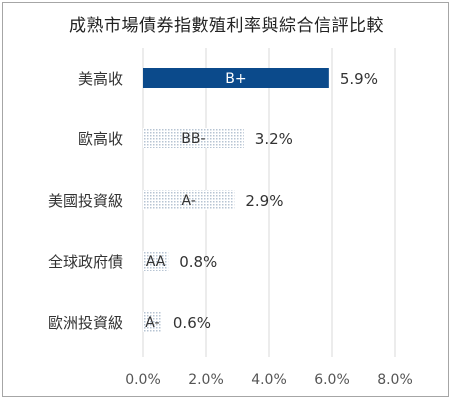 The height and width of the screenshot is (401, 453). Describe the element at coordinates (85, 323) in the screenshot. I see `category-label: 歐洲投資級` at that location.